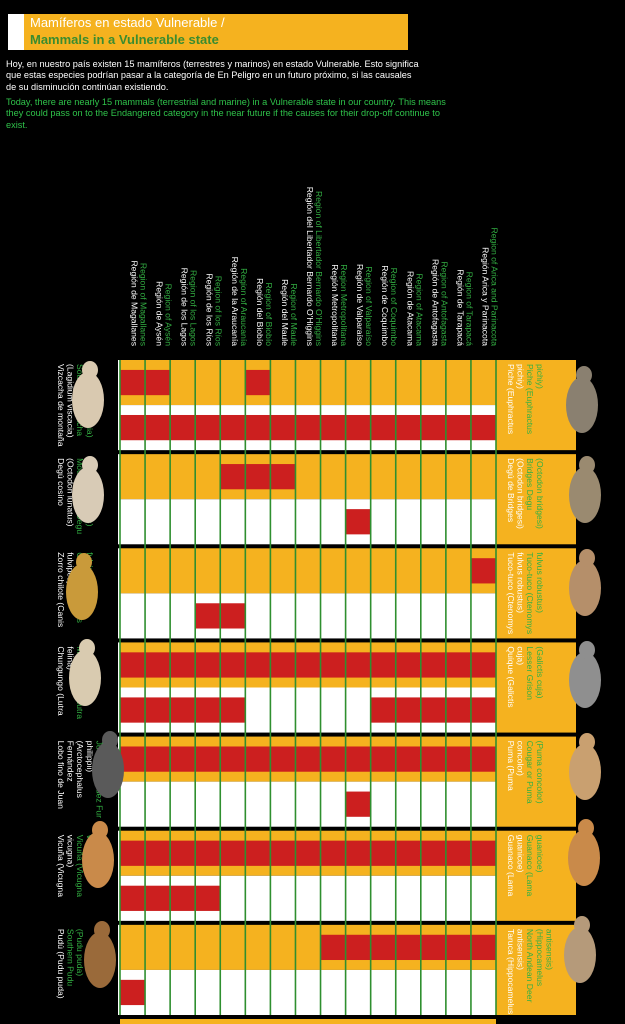  I want to click on species-label: pichiy), so click(521, 376).